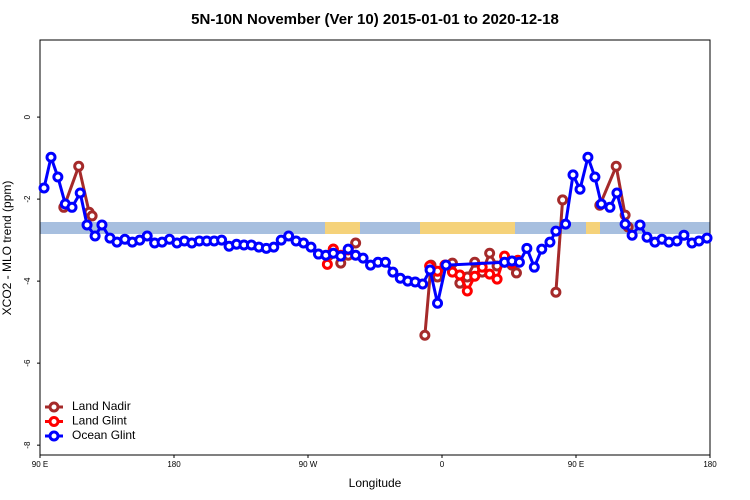 The width and height of the screenshot is (750, 500). What do you see at coordinates (27, 363) in the screenshot?
I see `y-tick-label: -6` at bounding box center [27, 363].